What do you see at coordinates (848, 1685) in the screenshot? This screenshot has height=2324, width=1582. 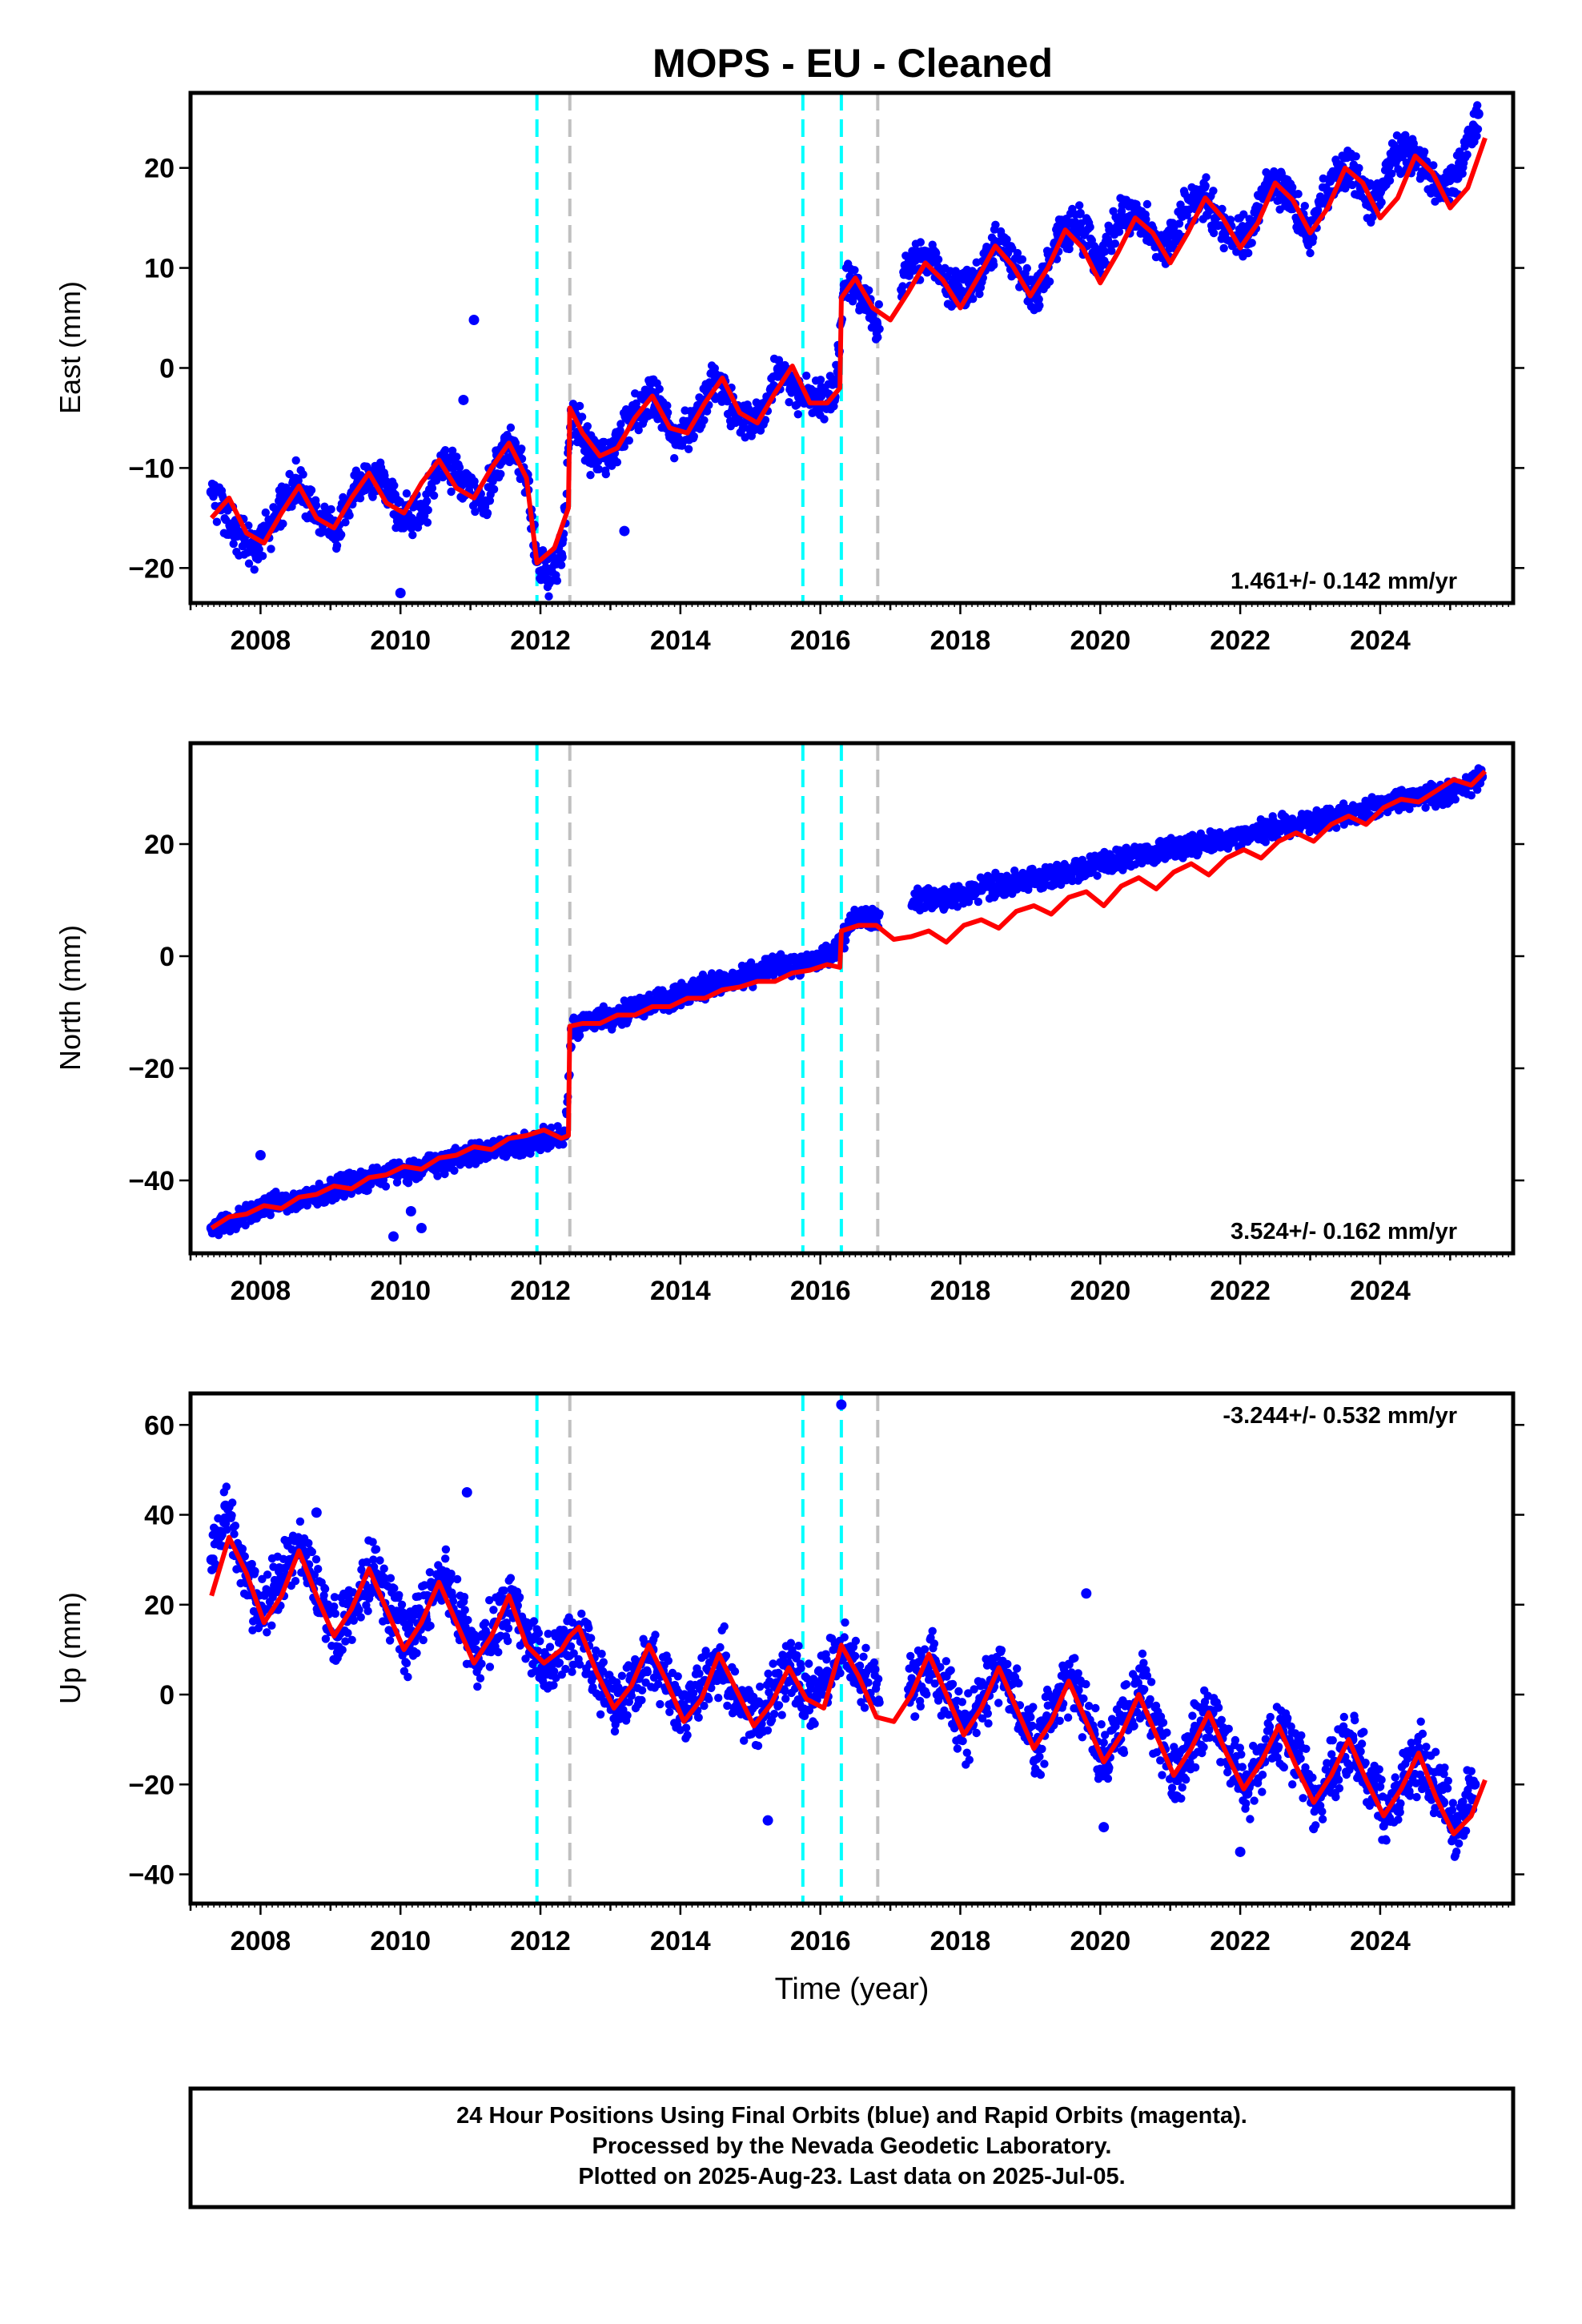 I see `up-model-line` at bounding box center [848, 1685].